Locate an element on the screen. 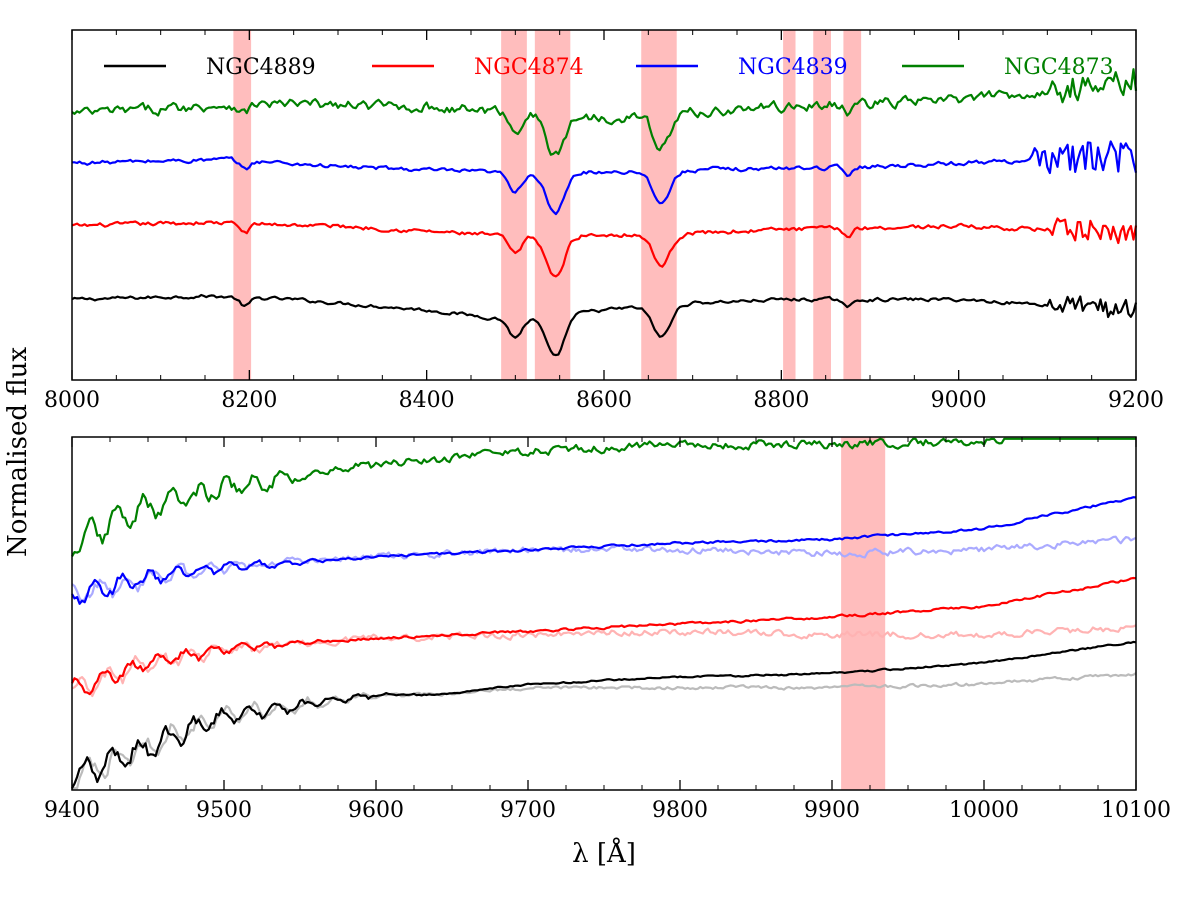  x-tick-label-top-9000: 9000 is located at coordinates (959, 400).